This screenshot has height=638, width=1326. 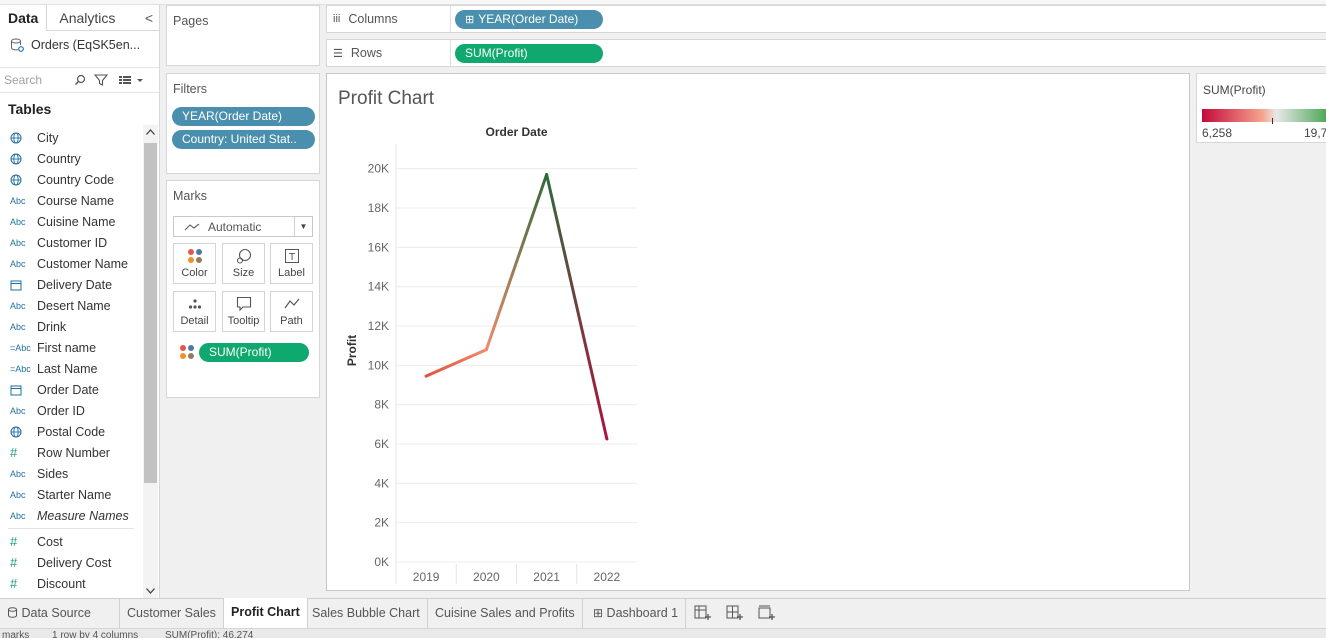 I want to click on dimension-field-item: Abc Sides, so click(x=71, y=473).